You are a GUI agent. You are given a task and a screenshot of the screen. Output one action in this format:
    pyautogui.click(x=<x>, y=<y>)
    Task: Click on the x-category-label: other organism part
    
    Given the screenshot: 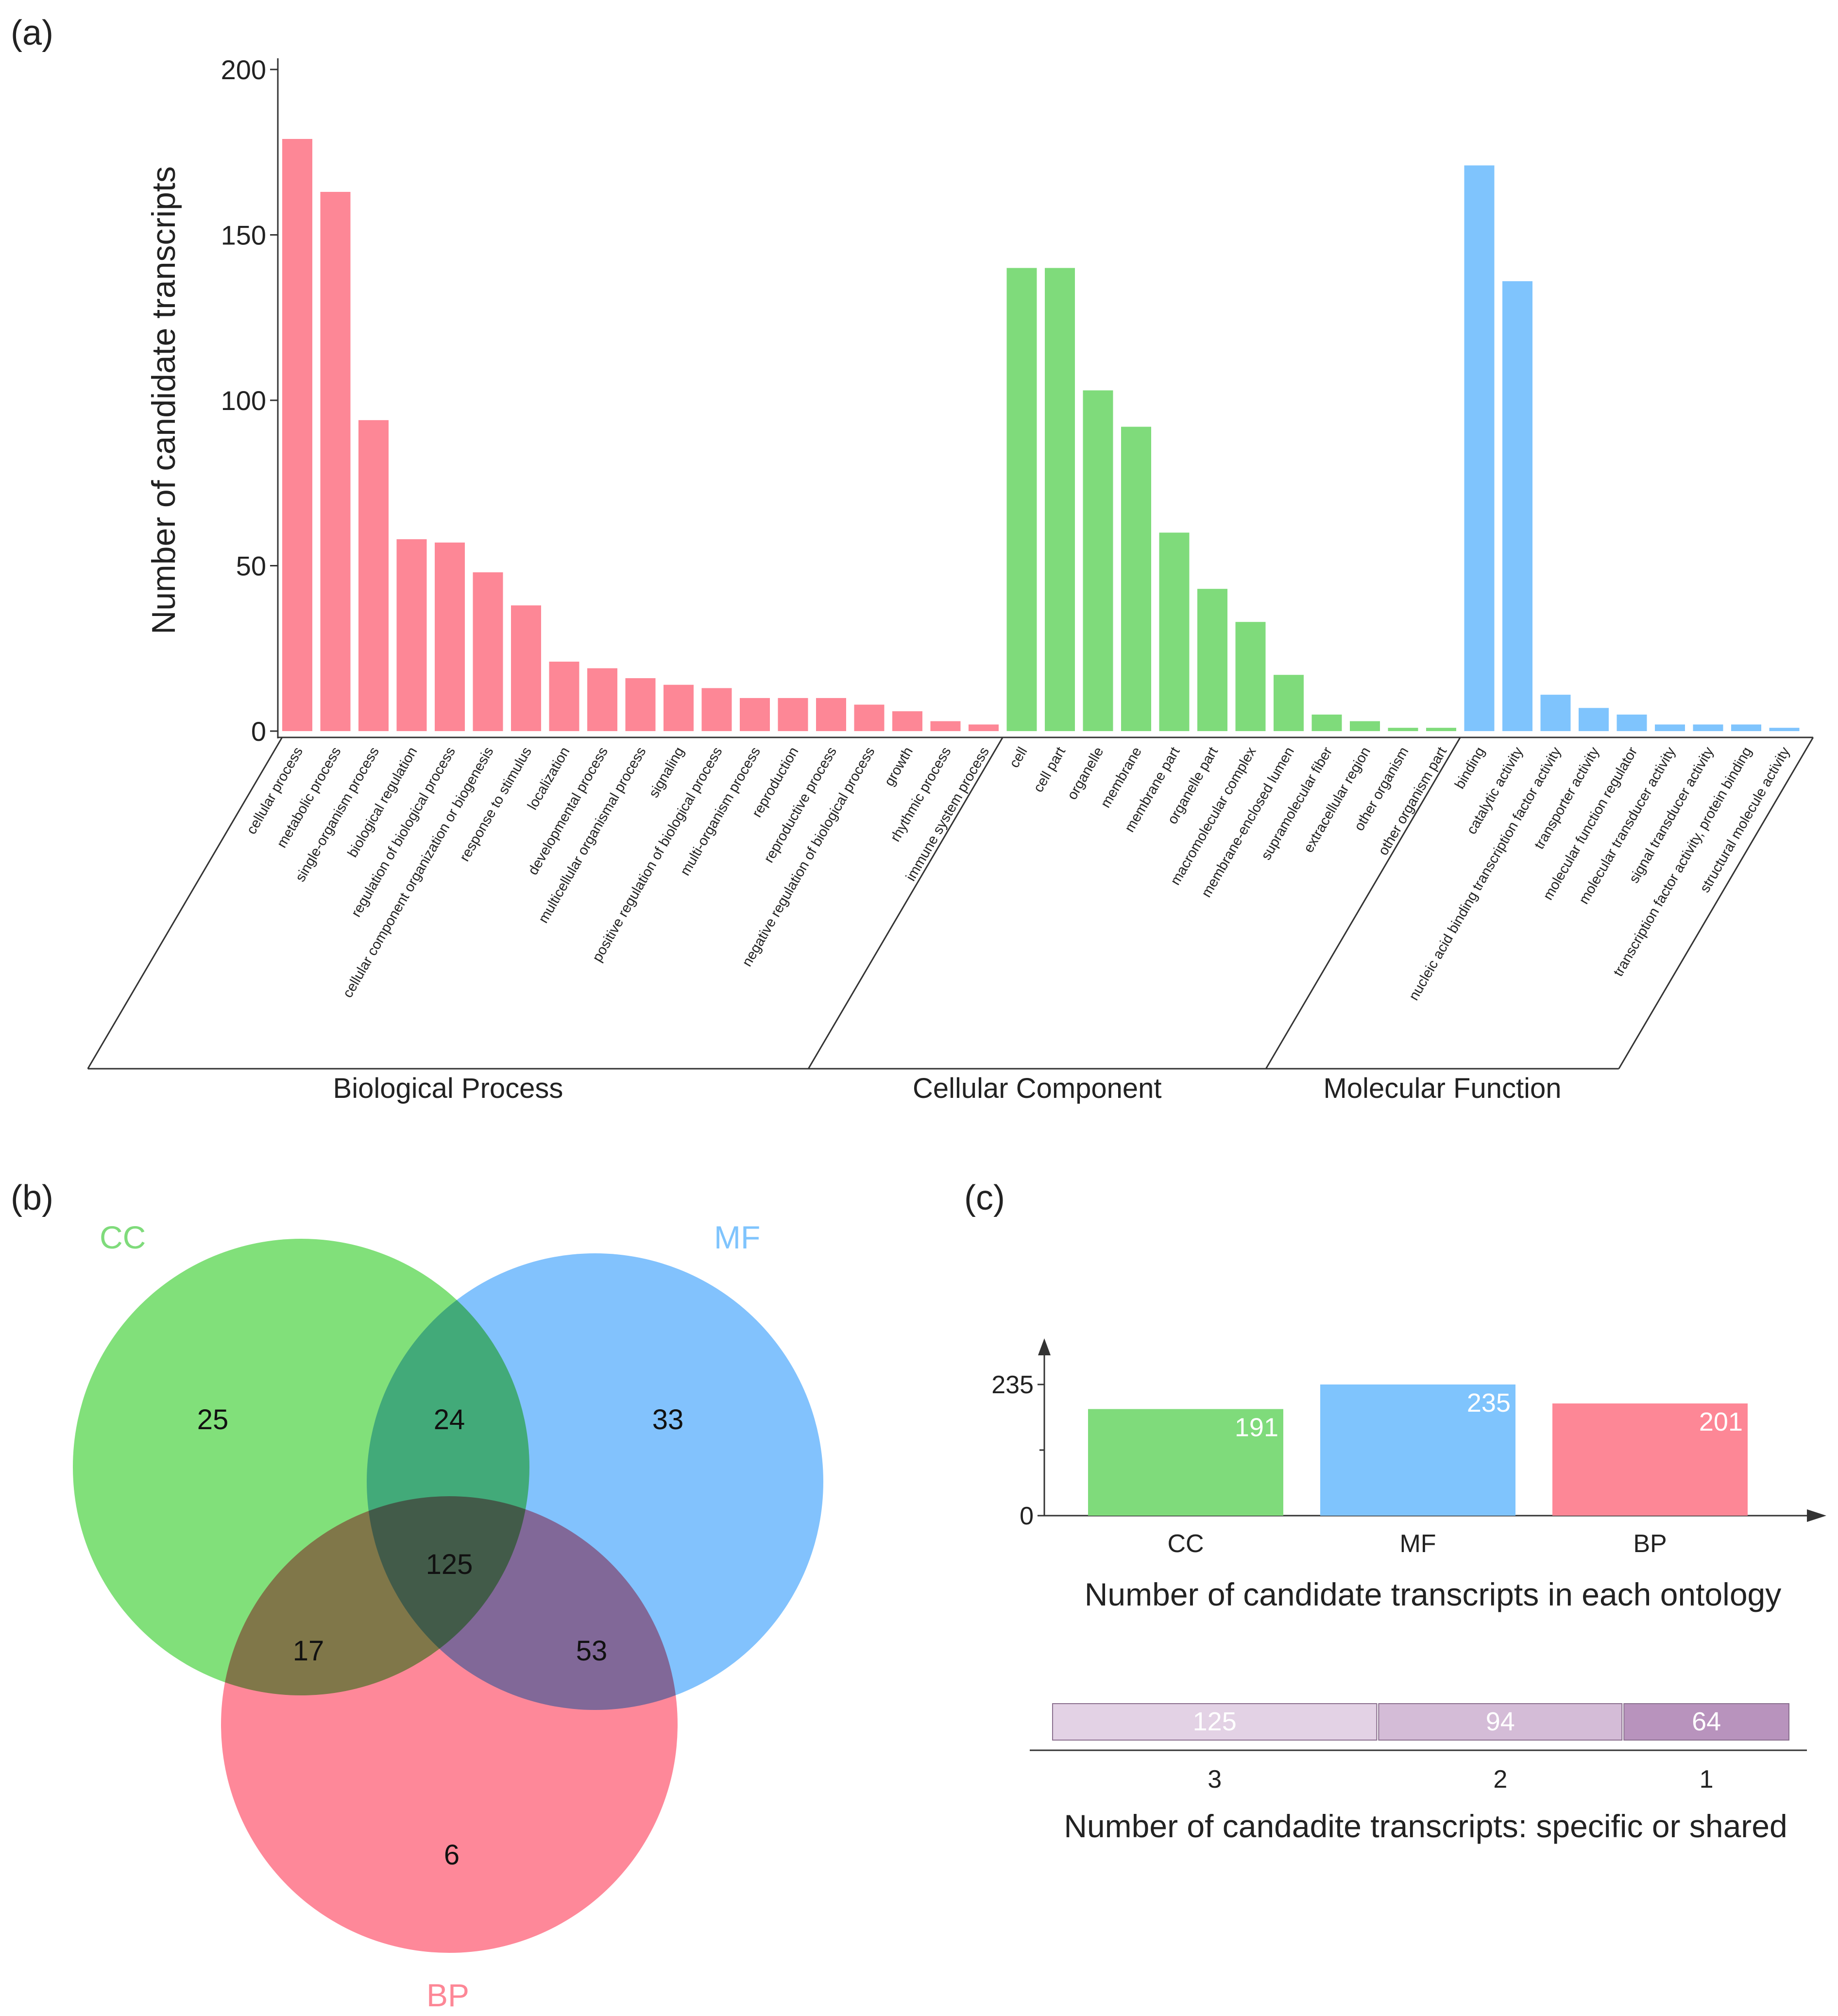 What is the action you would take?
    pyautogui.click(x=1413, y=801)
    